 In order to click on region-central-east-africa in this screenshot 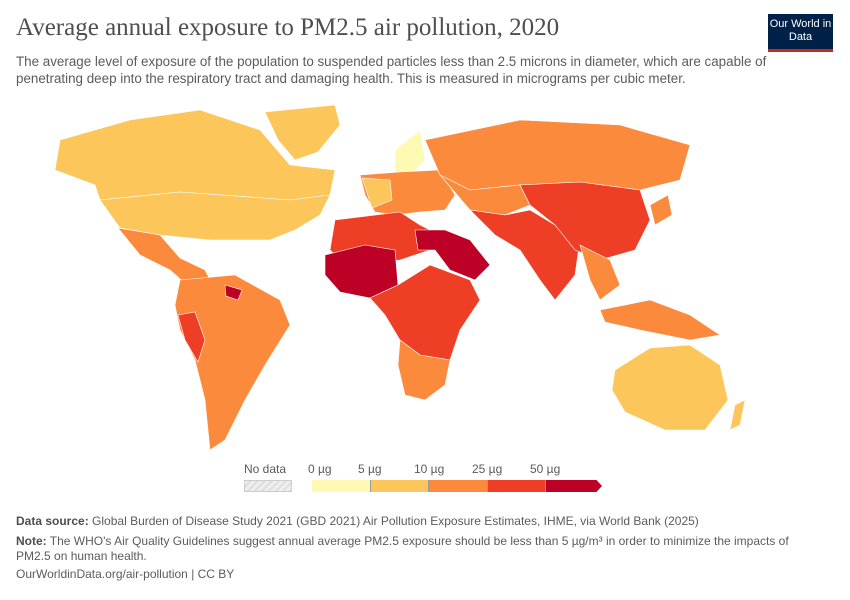, I will do `click(425, 312)`.